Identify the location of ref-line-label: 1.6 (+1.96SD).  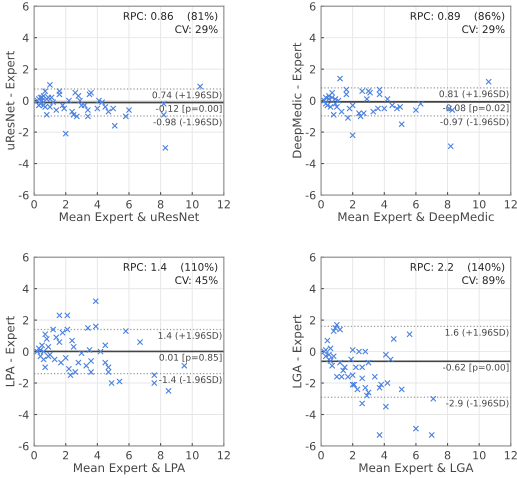
(477, 332).